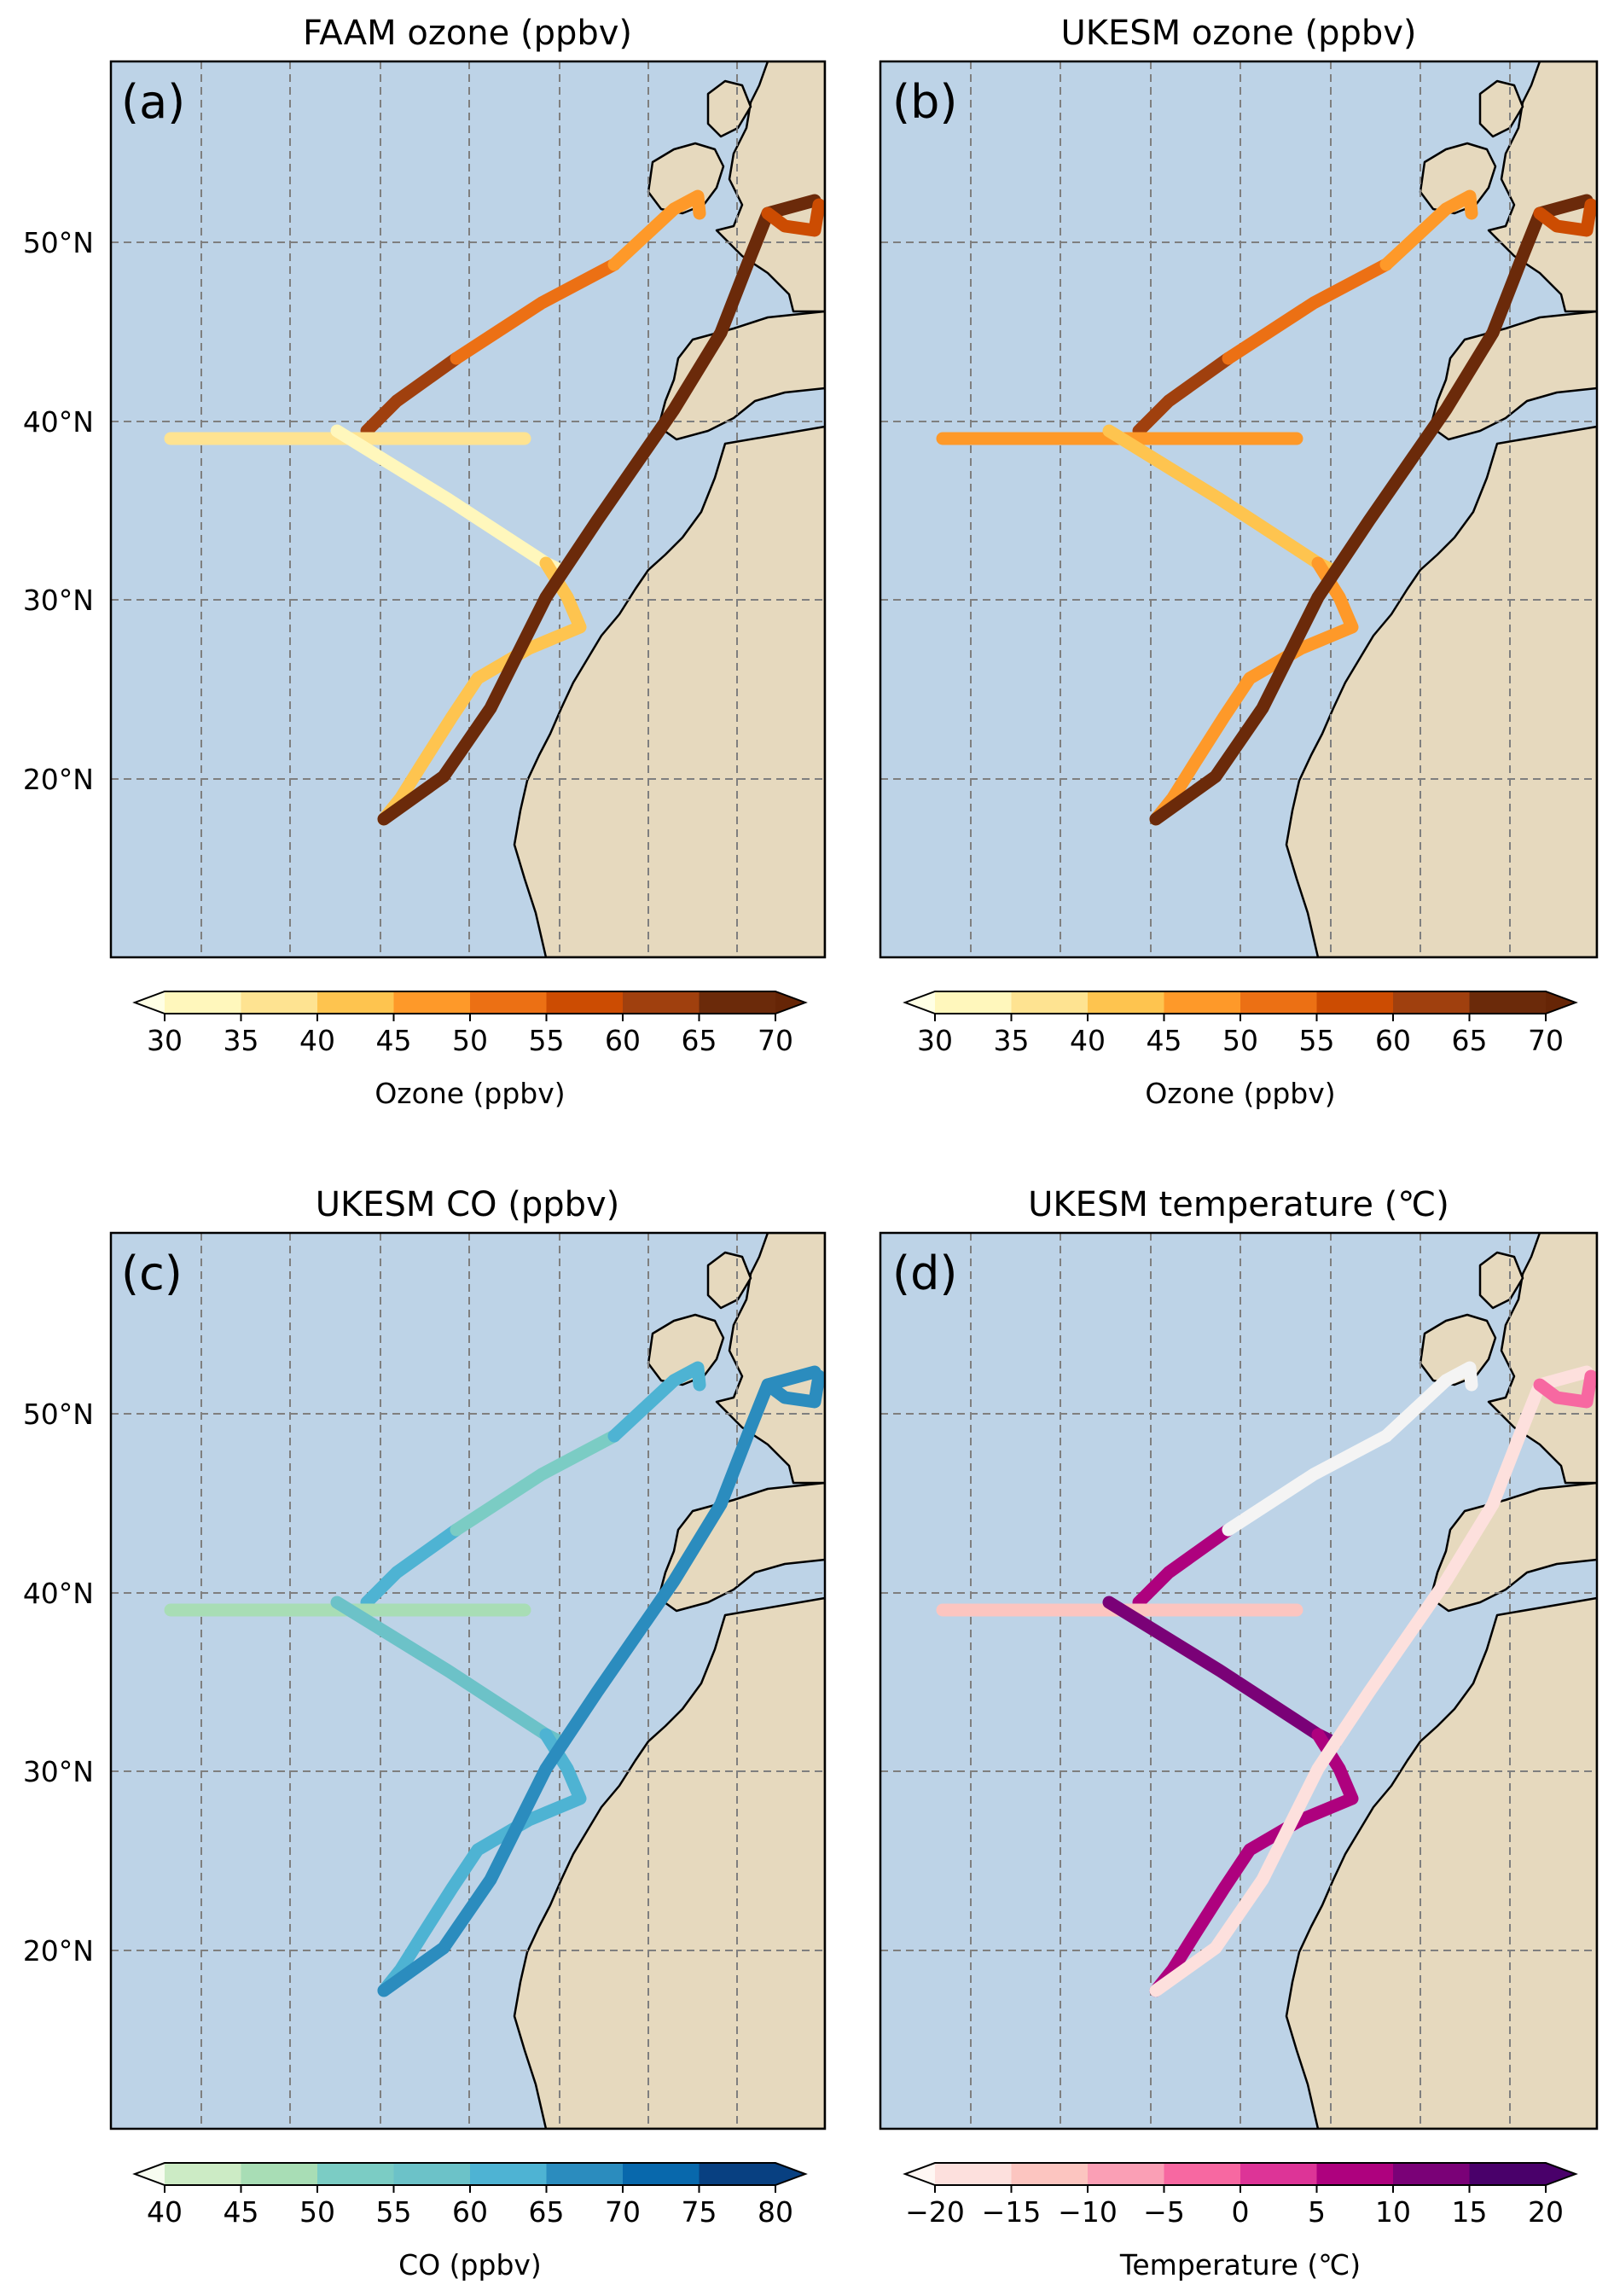 The image size is (1614, 2296). Describe the element at coordinates (1240, 2264) in the screenshot. I see `colorbar-label: Temperature (℃)` at that location.